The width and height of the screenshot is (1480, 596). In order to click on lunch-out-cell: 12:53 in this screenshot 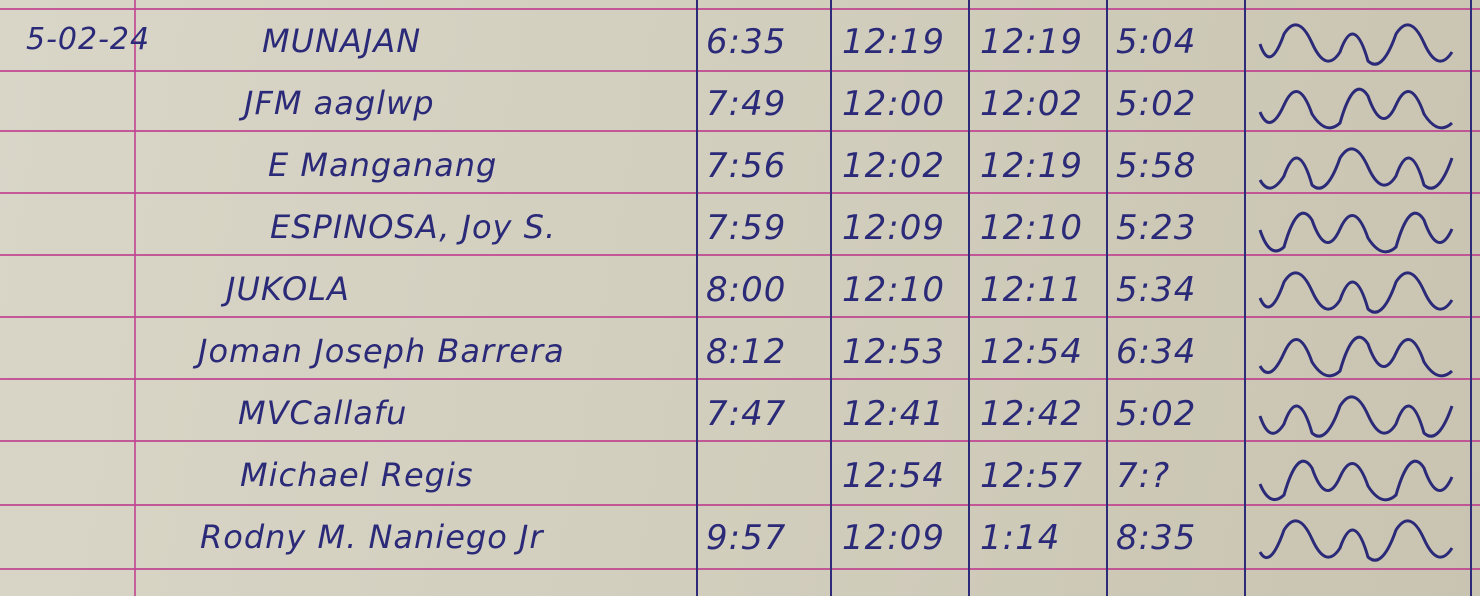, I will do `click(893, 352)`.